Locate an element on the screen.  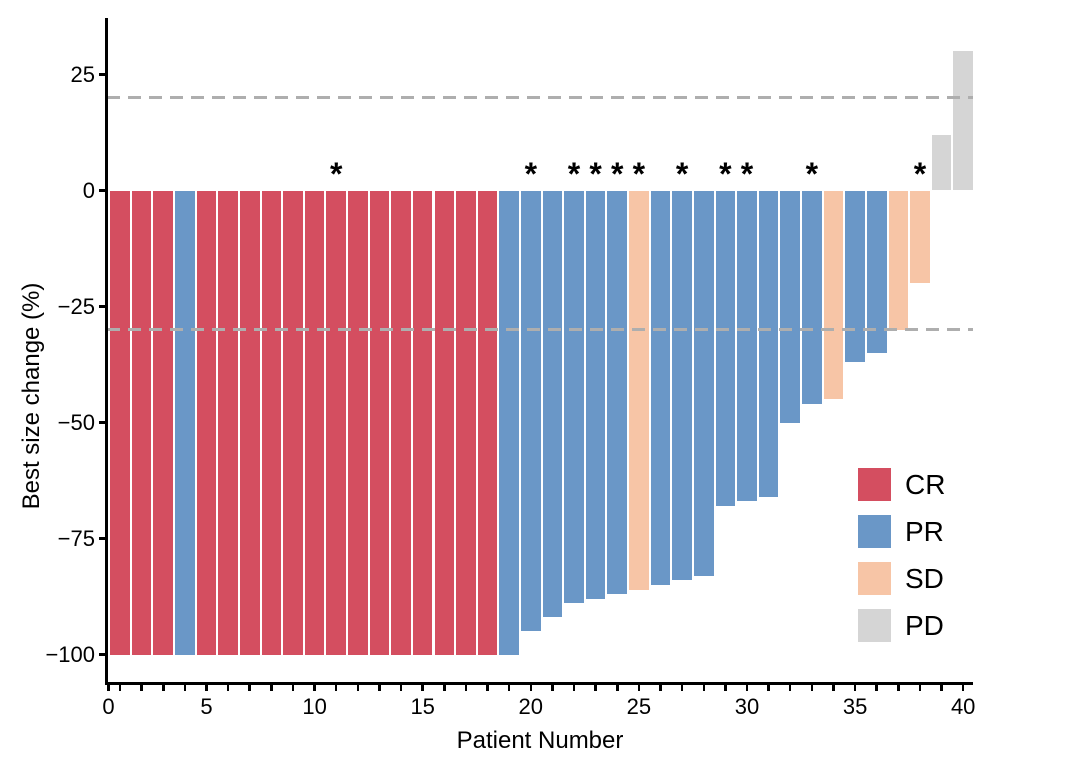
legend-swatch-cr is located at coordinates (874, 484).